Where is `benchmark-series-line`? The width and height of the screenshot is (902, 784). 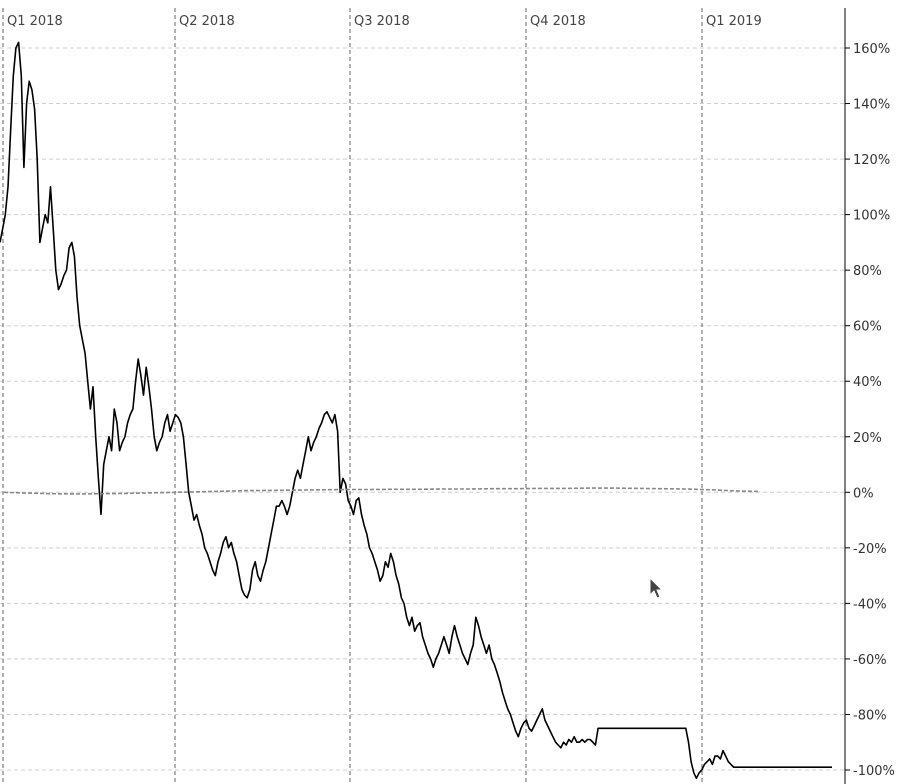 benchmark-series-line is located at coordinates (382, 491).